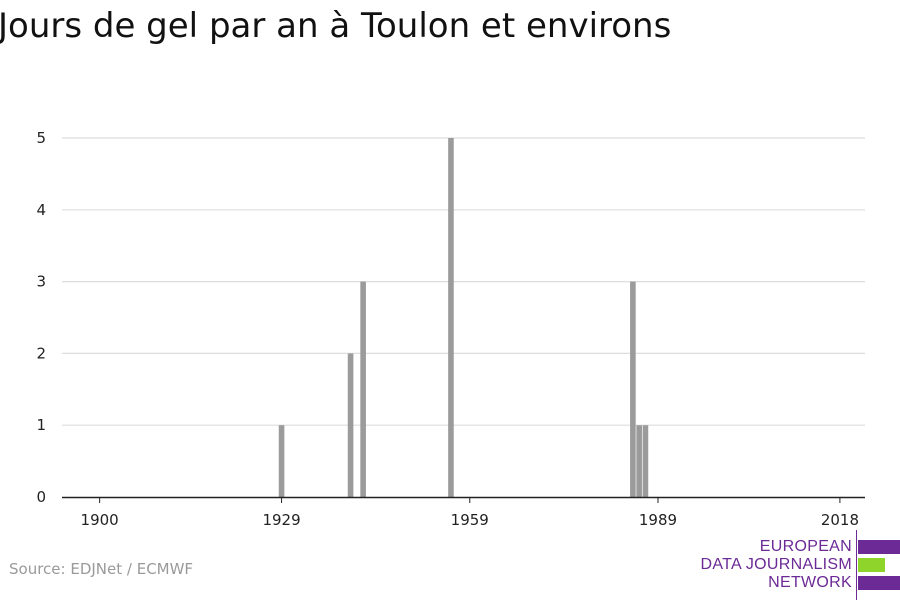  Describe the element at coordinates (41, 425) in the screenshot. I see `y-tick-label: 1` at that location.